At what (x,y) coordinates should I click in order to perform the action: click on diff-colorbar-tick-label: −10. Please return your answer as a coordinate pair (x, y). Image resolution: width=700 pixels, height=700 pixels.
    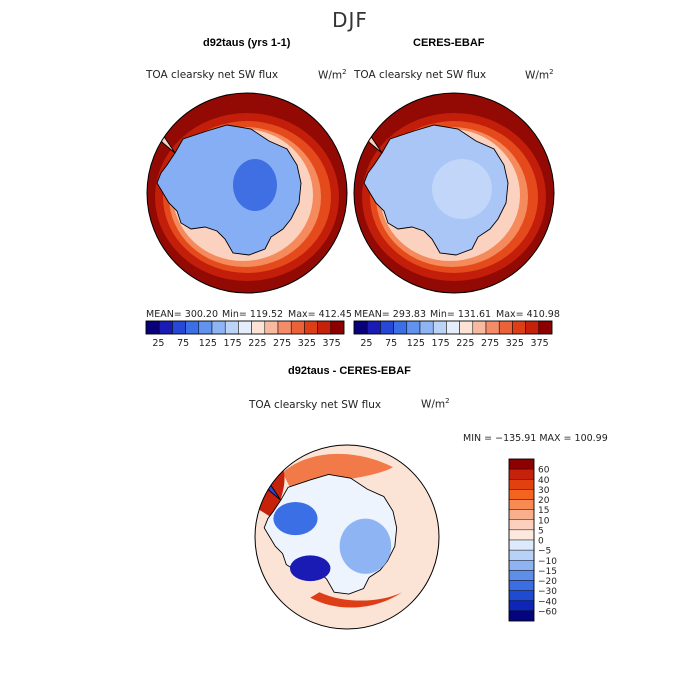
    Looking at the image, I should click on (547, 562).